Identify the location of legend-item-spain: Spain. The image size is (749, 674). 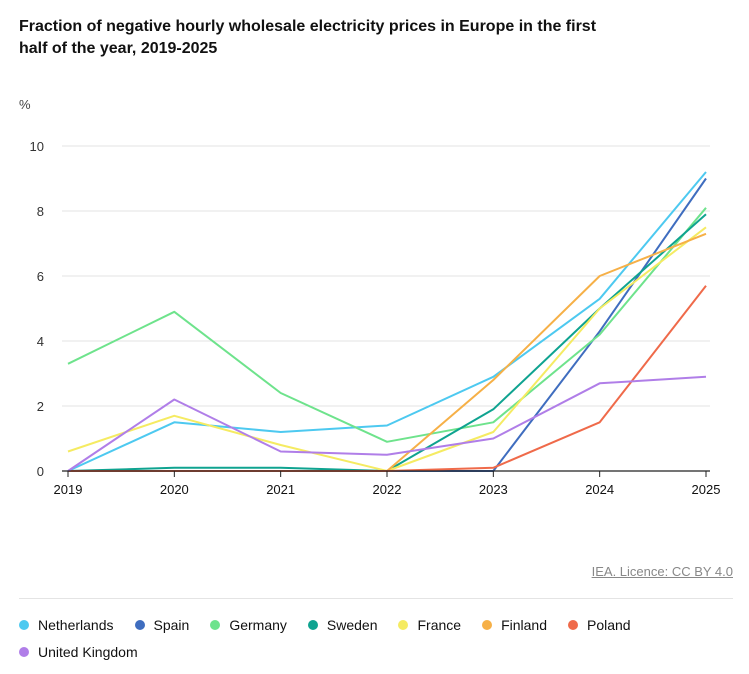
(162, 624).